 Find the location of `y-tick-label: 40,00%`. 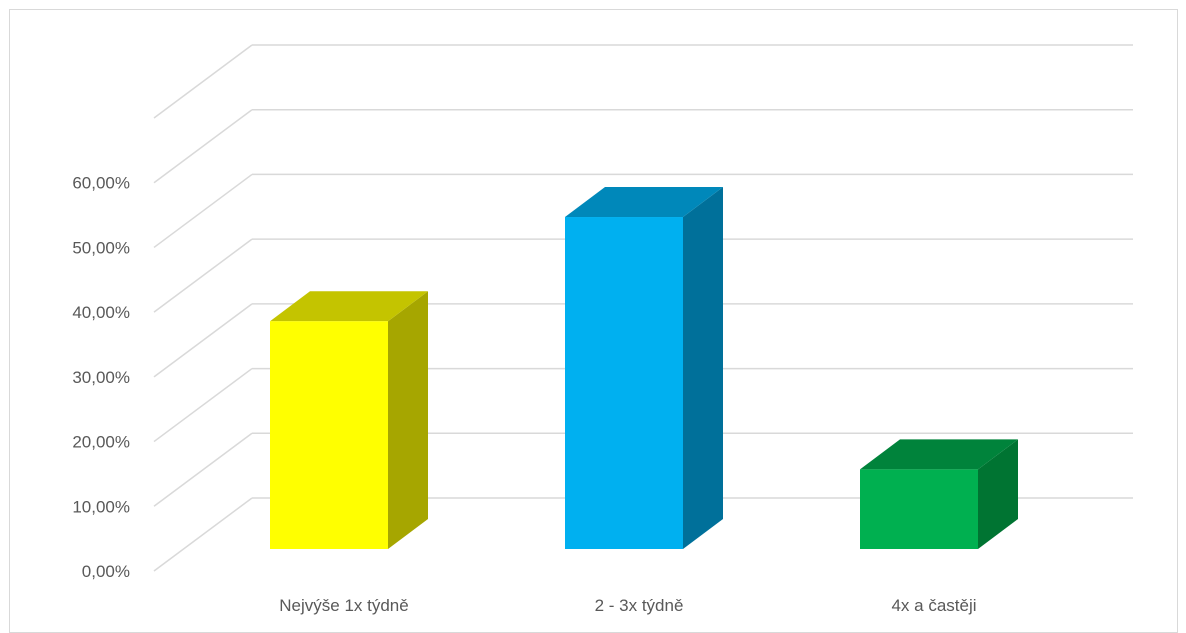

y-tick-label: 40,00% is located at coordinates (101, 312).